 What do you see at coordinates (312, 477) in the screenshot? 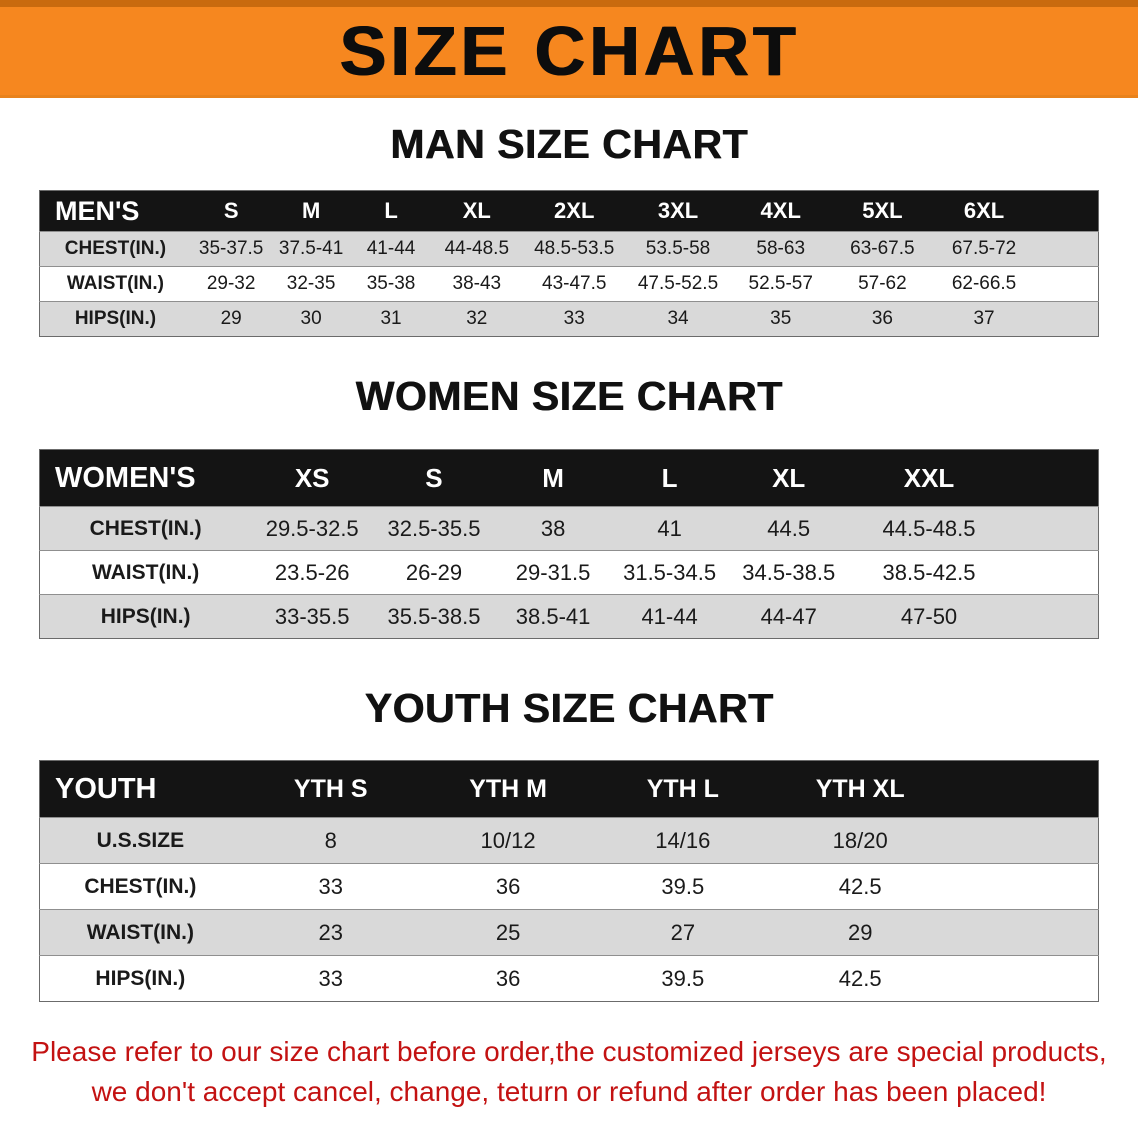
I see `size-column-header: XS` at bounding box center [312, 477].